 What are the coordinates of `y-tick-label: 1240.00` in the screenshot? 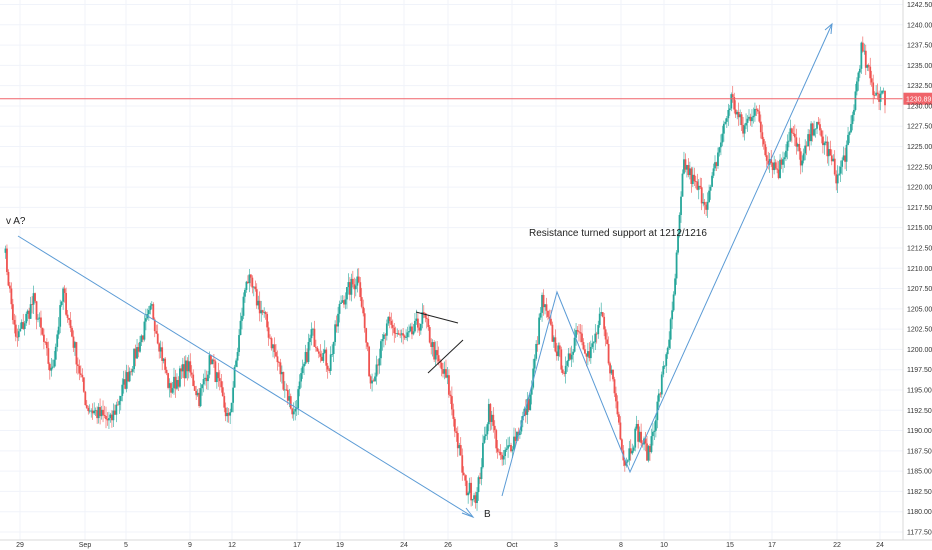 It's located at (919, 25).